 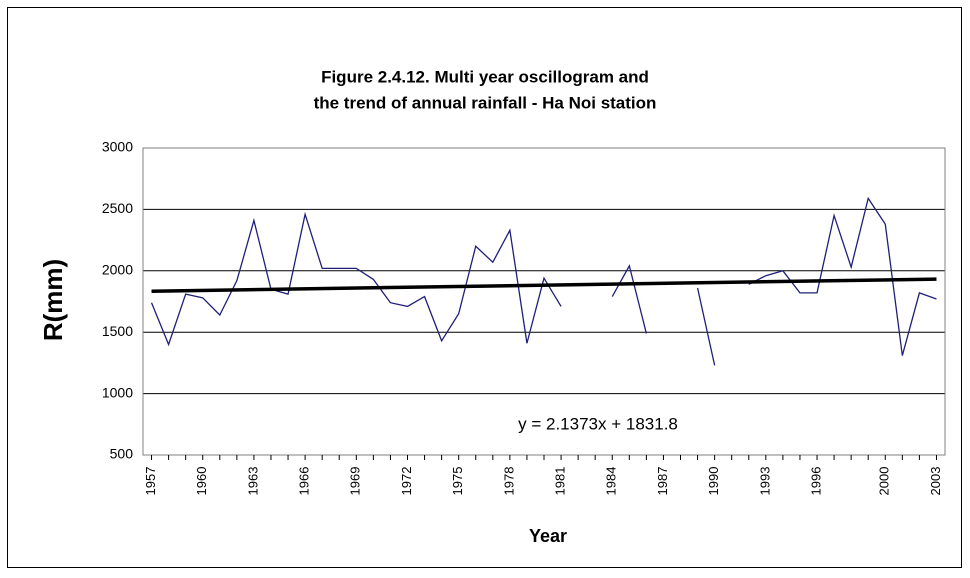 I want to click on y-tick-label: 2500, so click(x=117, y=208).